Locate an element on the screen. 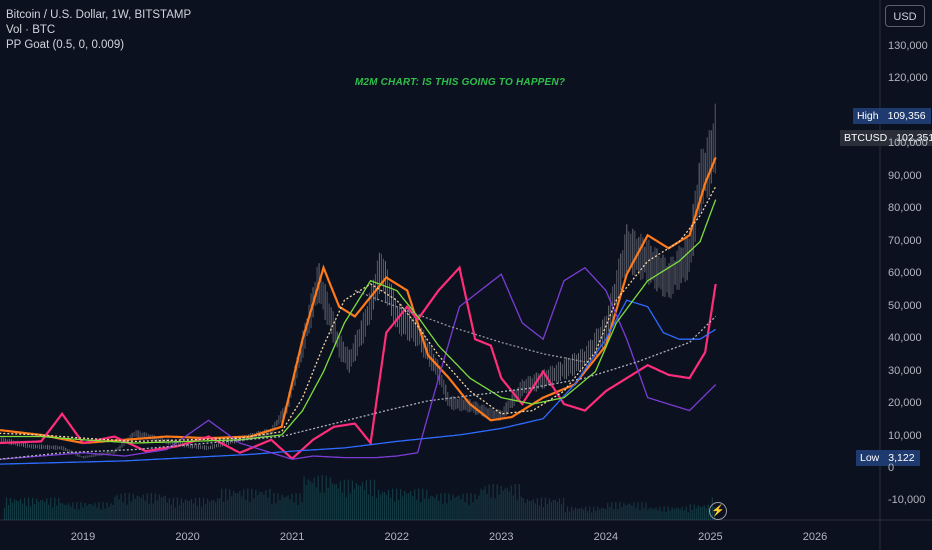  x-tick-label: 2022 is located at coordinates (396, 537).